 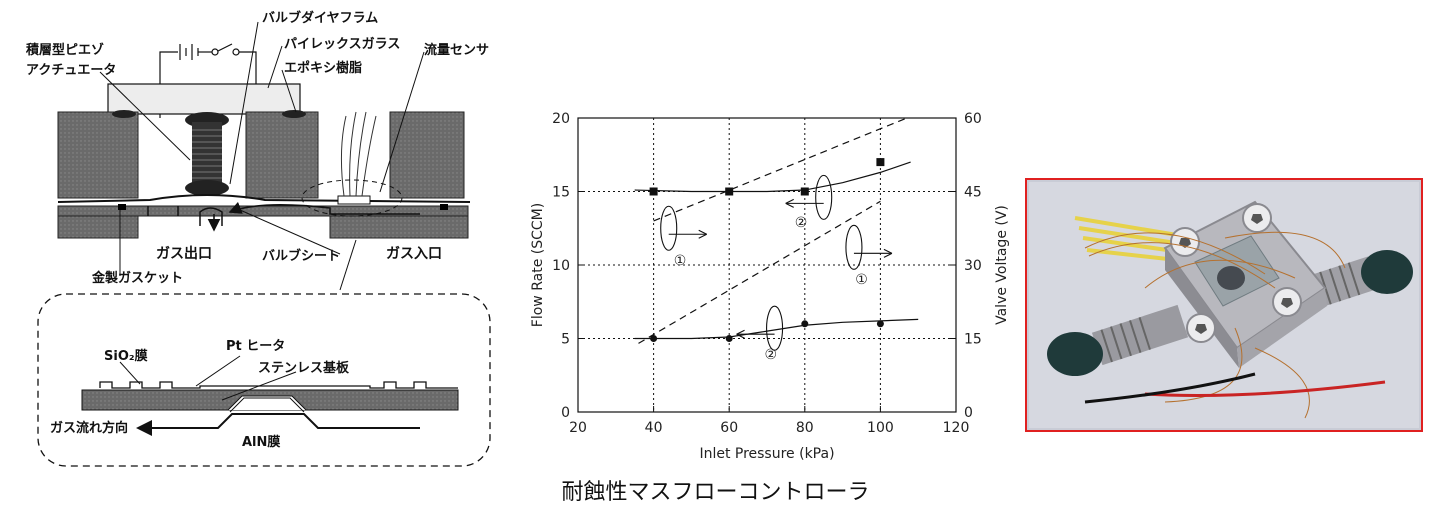 I want to click on black-lead, so click(x=1170, y=388).